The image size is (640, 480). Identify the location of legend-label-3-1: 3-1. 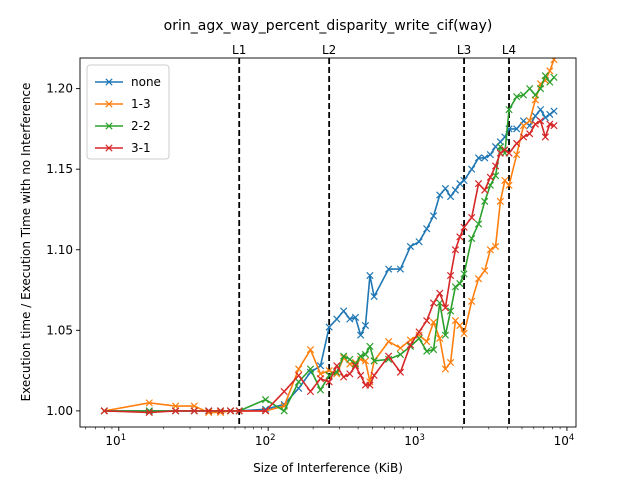
(141, 148).